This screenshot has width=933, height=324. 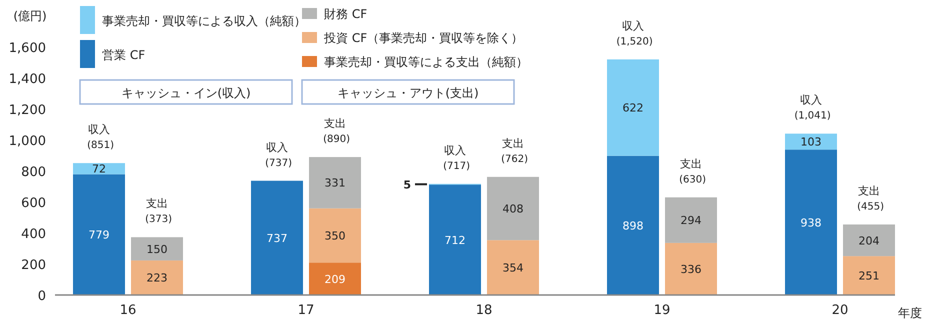 I want to click on x-tick-label: 支出 (762), so click(x=513, y=150).